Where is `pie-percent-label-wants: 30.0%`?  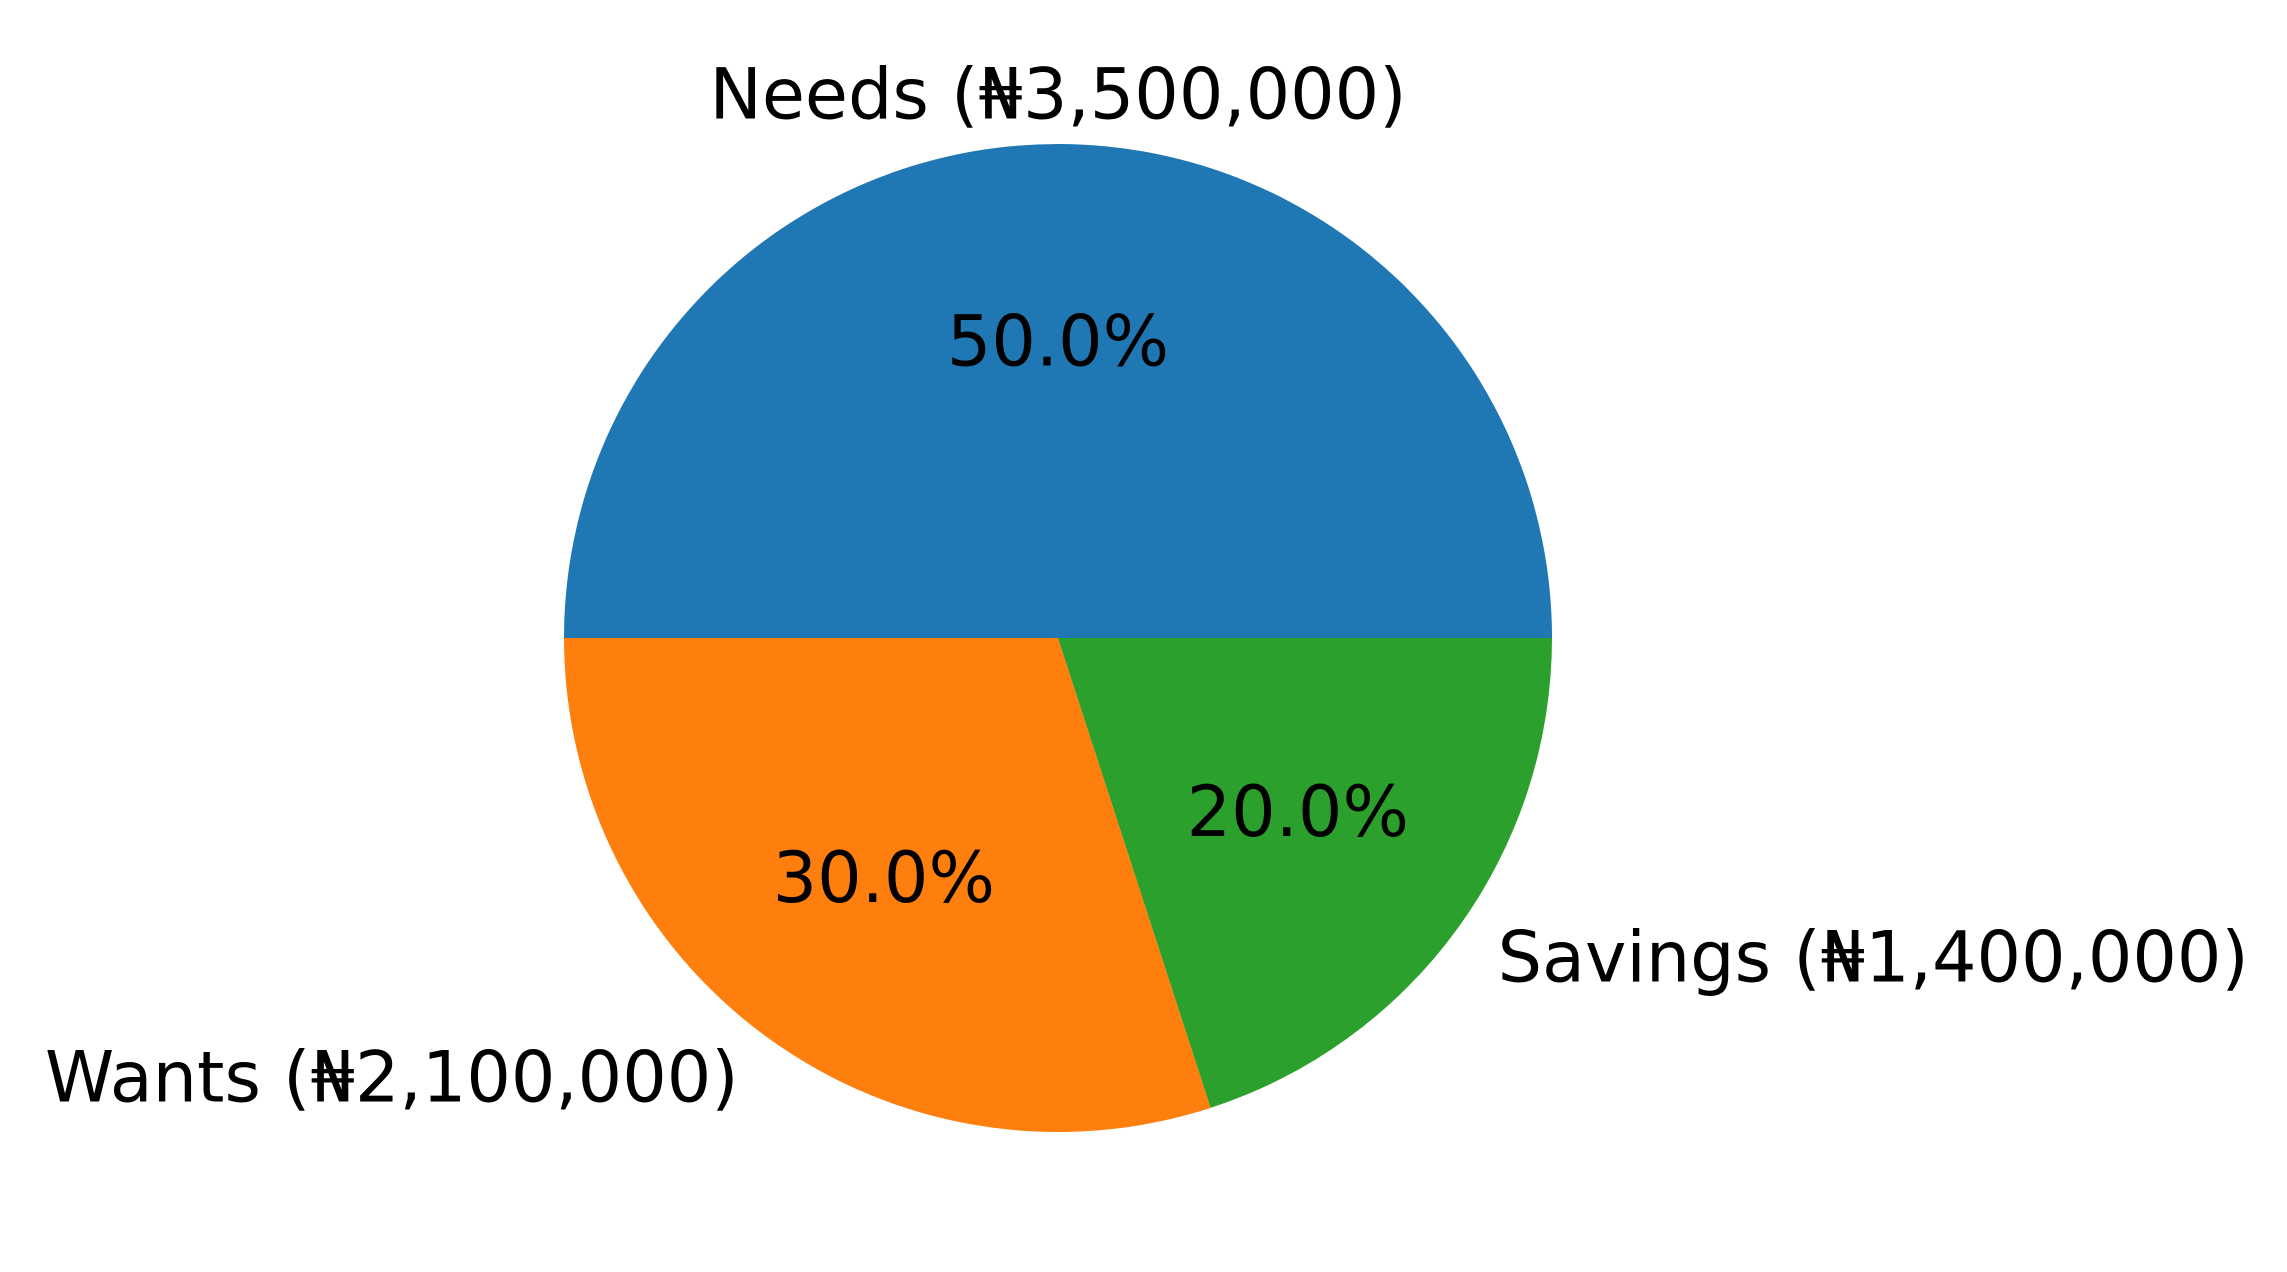
pie-percent-label-wants: 30.0% is located at coordinates (884, 878).